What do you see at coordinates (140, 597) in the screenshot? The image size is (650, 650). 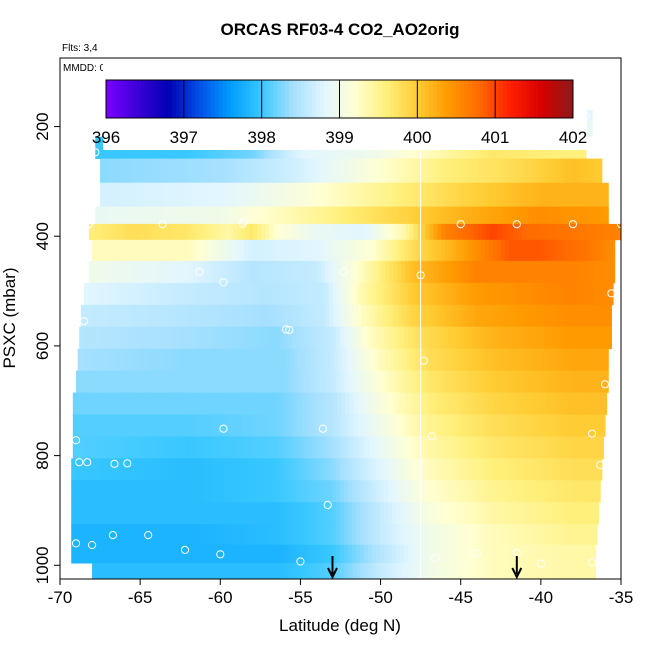 I see `x-tick-label: -65` at bounding box center [140, 597].